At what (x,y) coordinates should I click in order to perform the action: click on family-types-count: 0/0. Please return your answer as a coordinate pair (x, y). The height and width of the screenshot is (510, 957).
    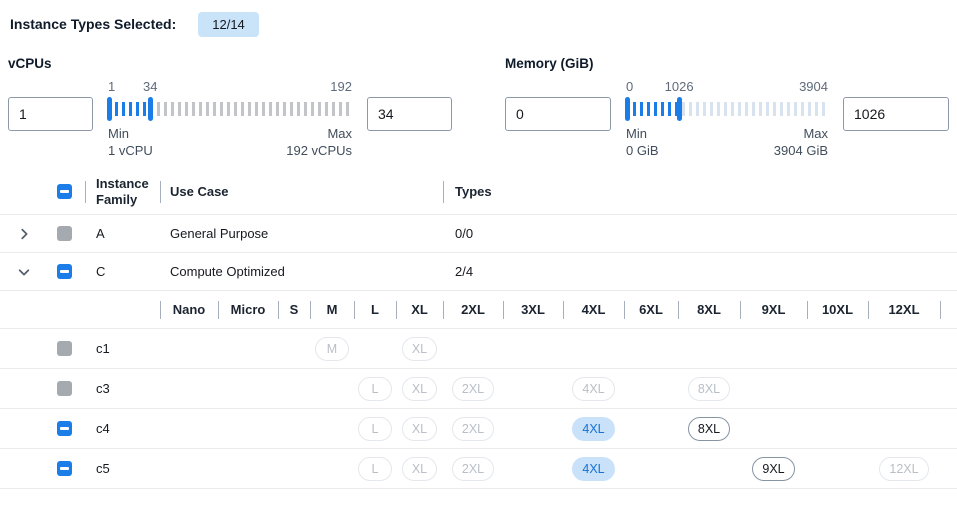
    Looking at the image, I should click on (464, 233).